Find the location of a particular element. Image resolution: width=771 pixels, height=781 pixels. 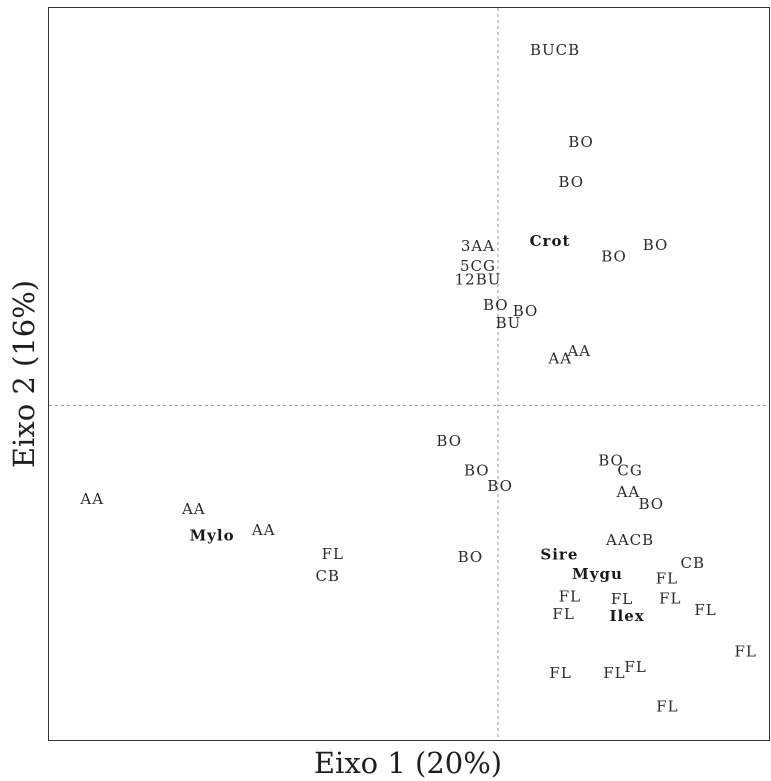

point-label-mylo: Mylo is located at coordinates (212, 535).